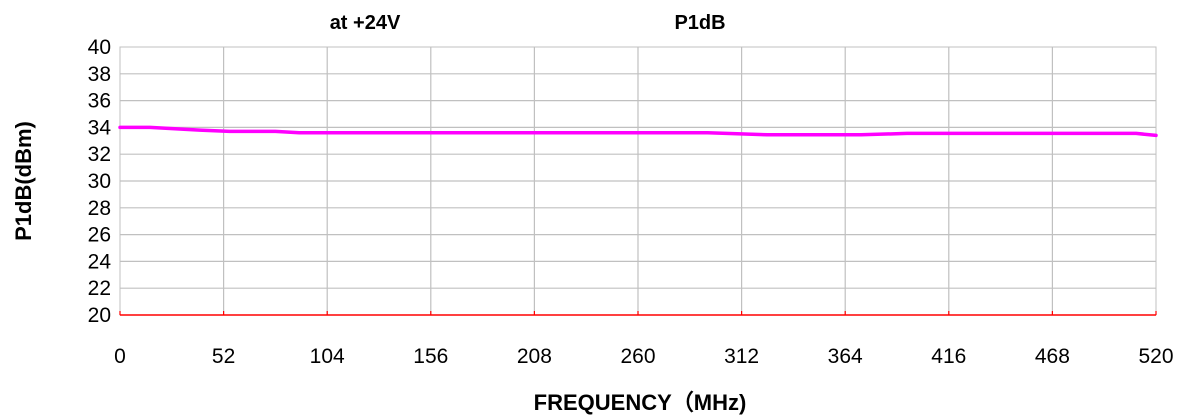  Describe the element at coordinates (99, 288) in the screenshot. I see `y-tick-label: 22` at that location.